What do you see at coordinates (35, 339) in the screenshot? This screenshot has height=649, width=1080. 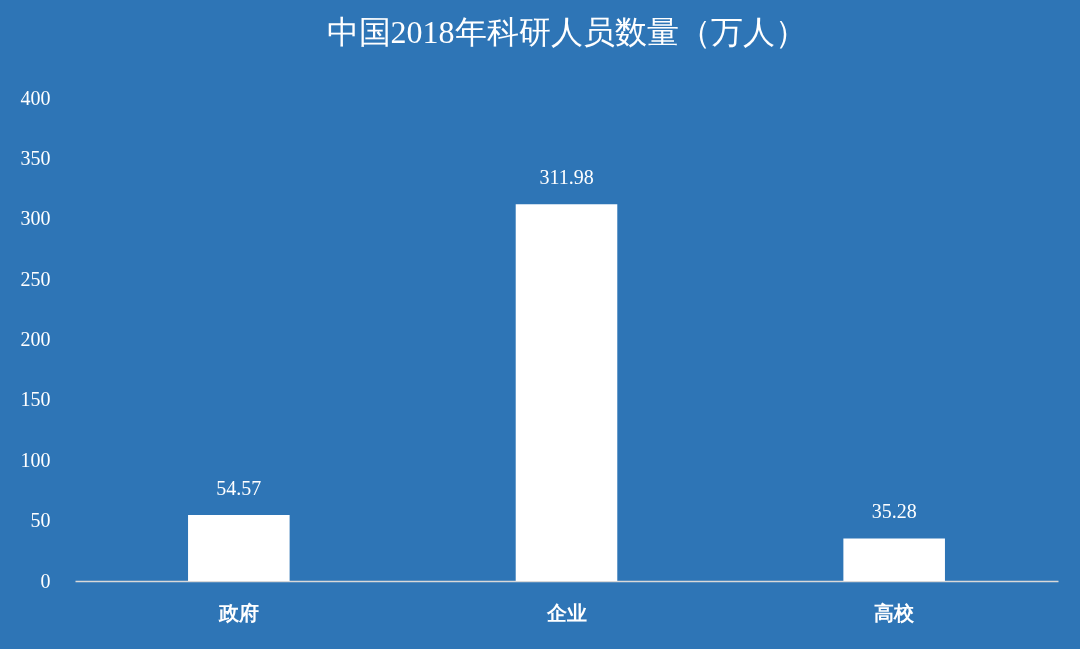 I see `y-tick-label: 200` at bounding box center [35, 339].